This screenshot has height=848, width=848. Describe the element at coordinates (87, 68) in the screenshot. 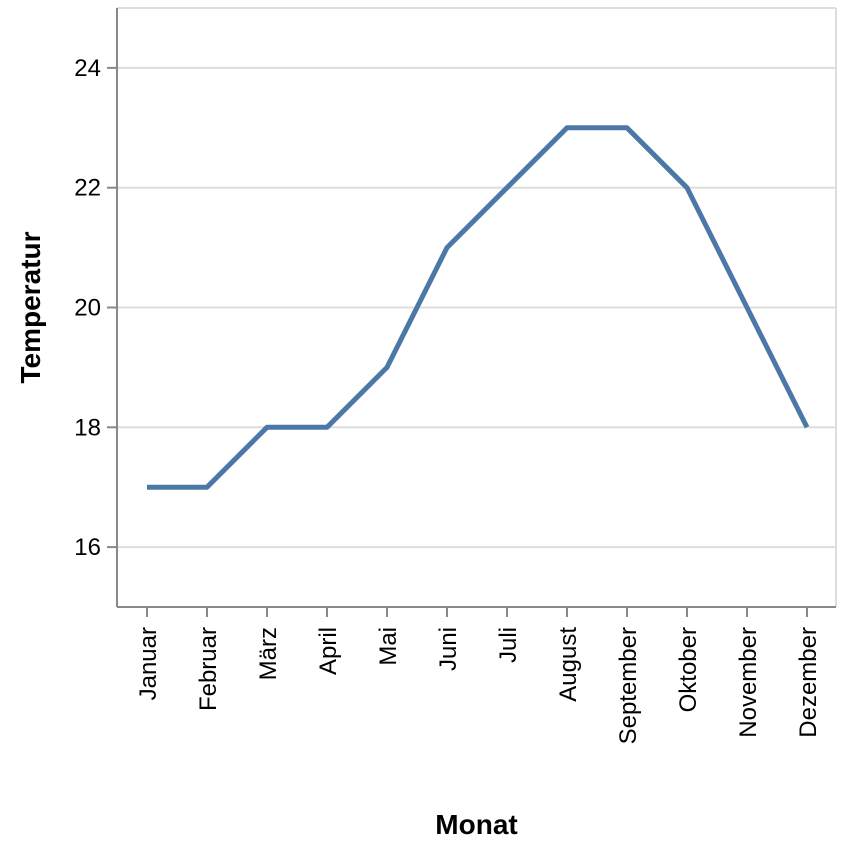

I see `y-tick-label: 24` at that location.